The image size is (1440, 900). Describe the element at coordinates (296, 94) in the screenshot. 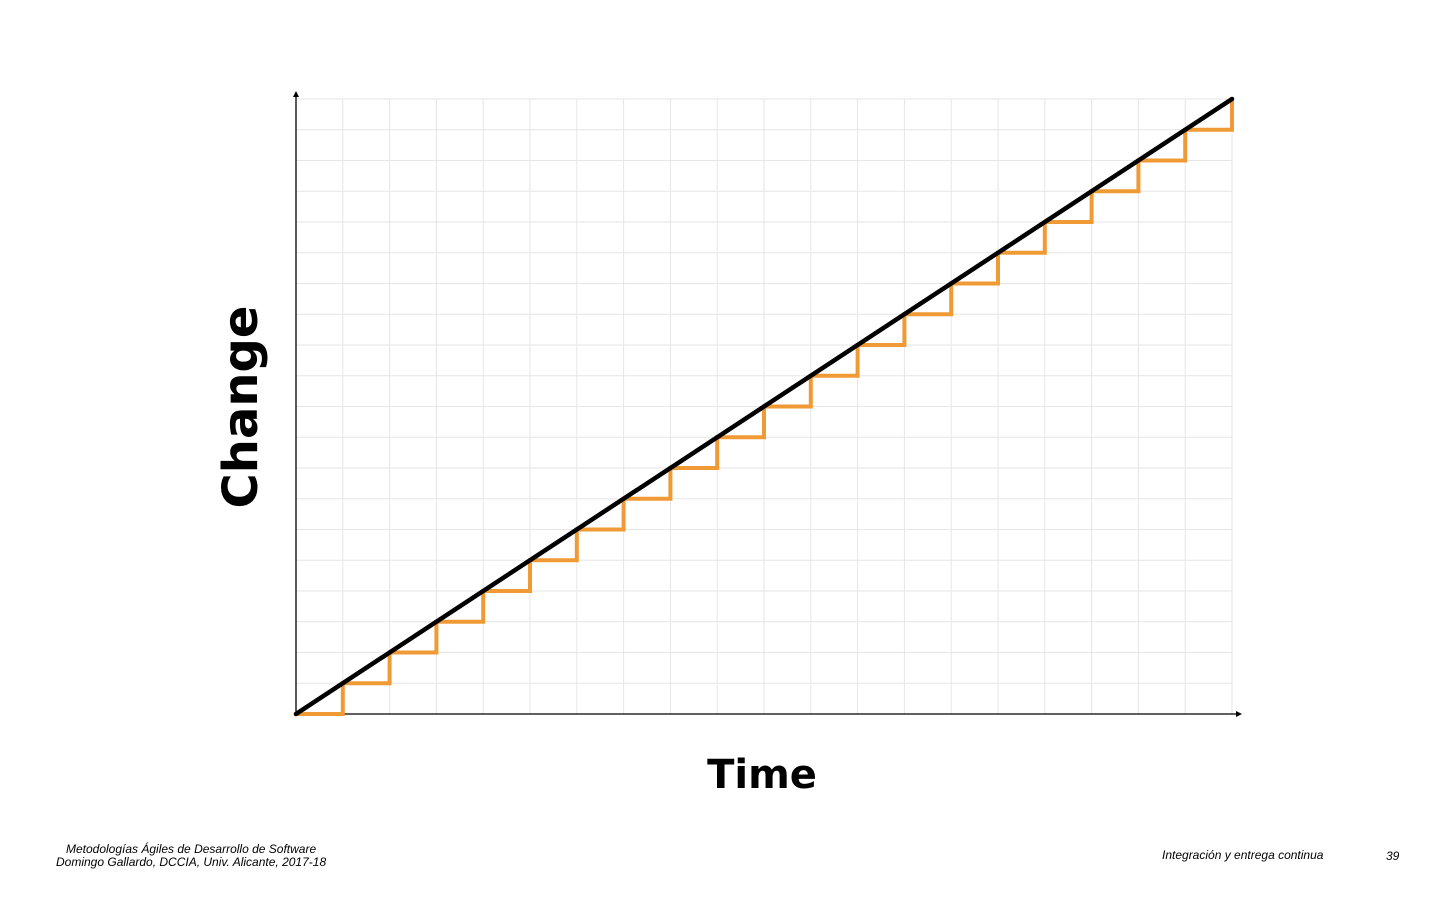

I see `y-axis-arrow` at that location.